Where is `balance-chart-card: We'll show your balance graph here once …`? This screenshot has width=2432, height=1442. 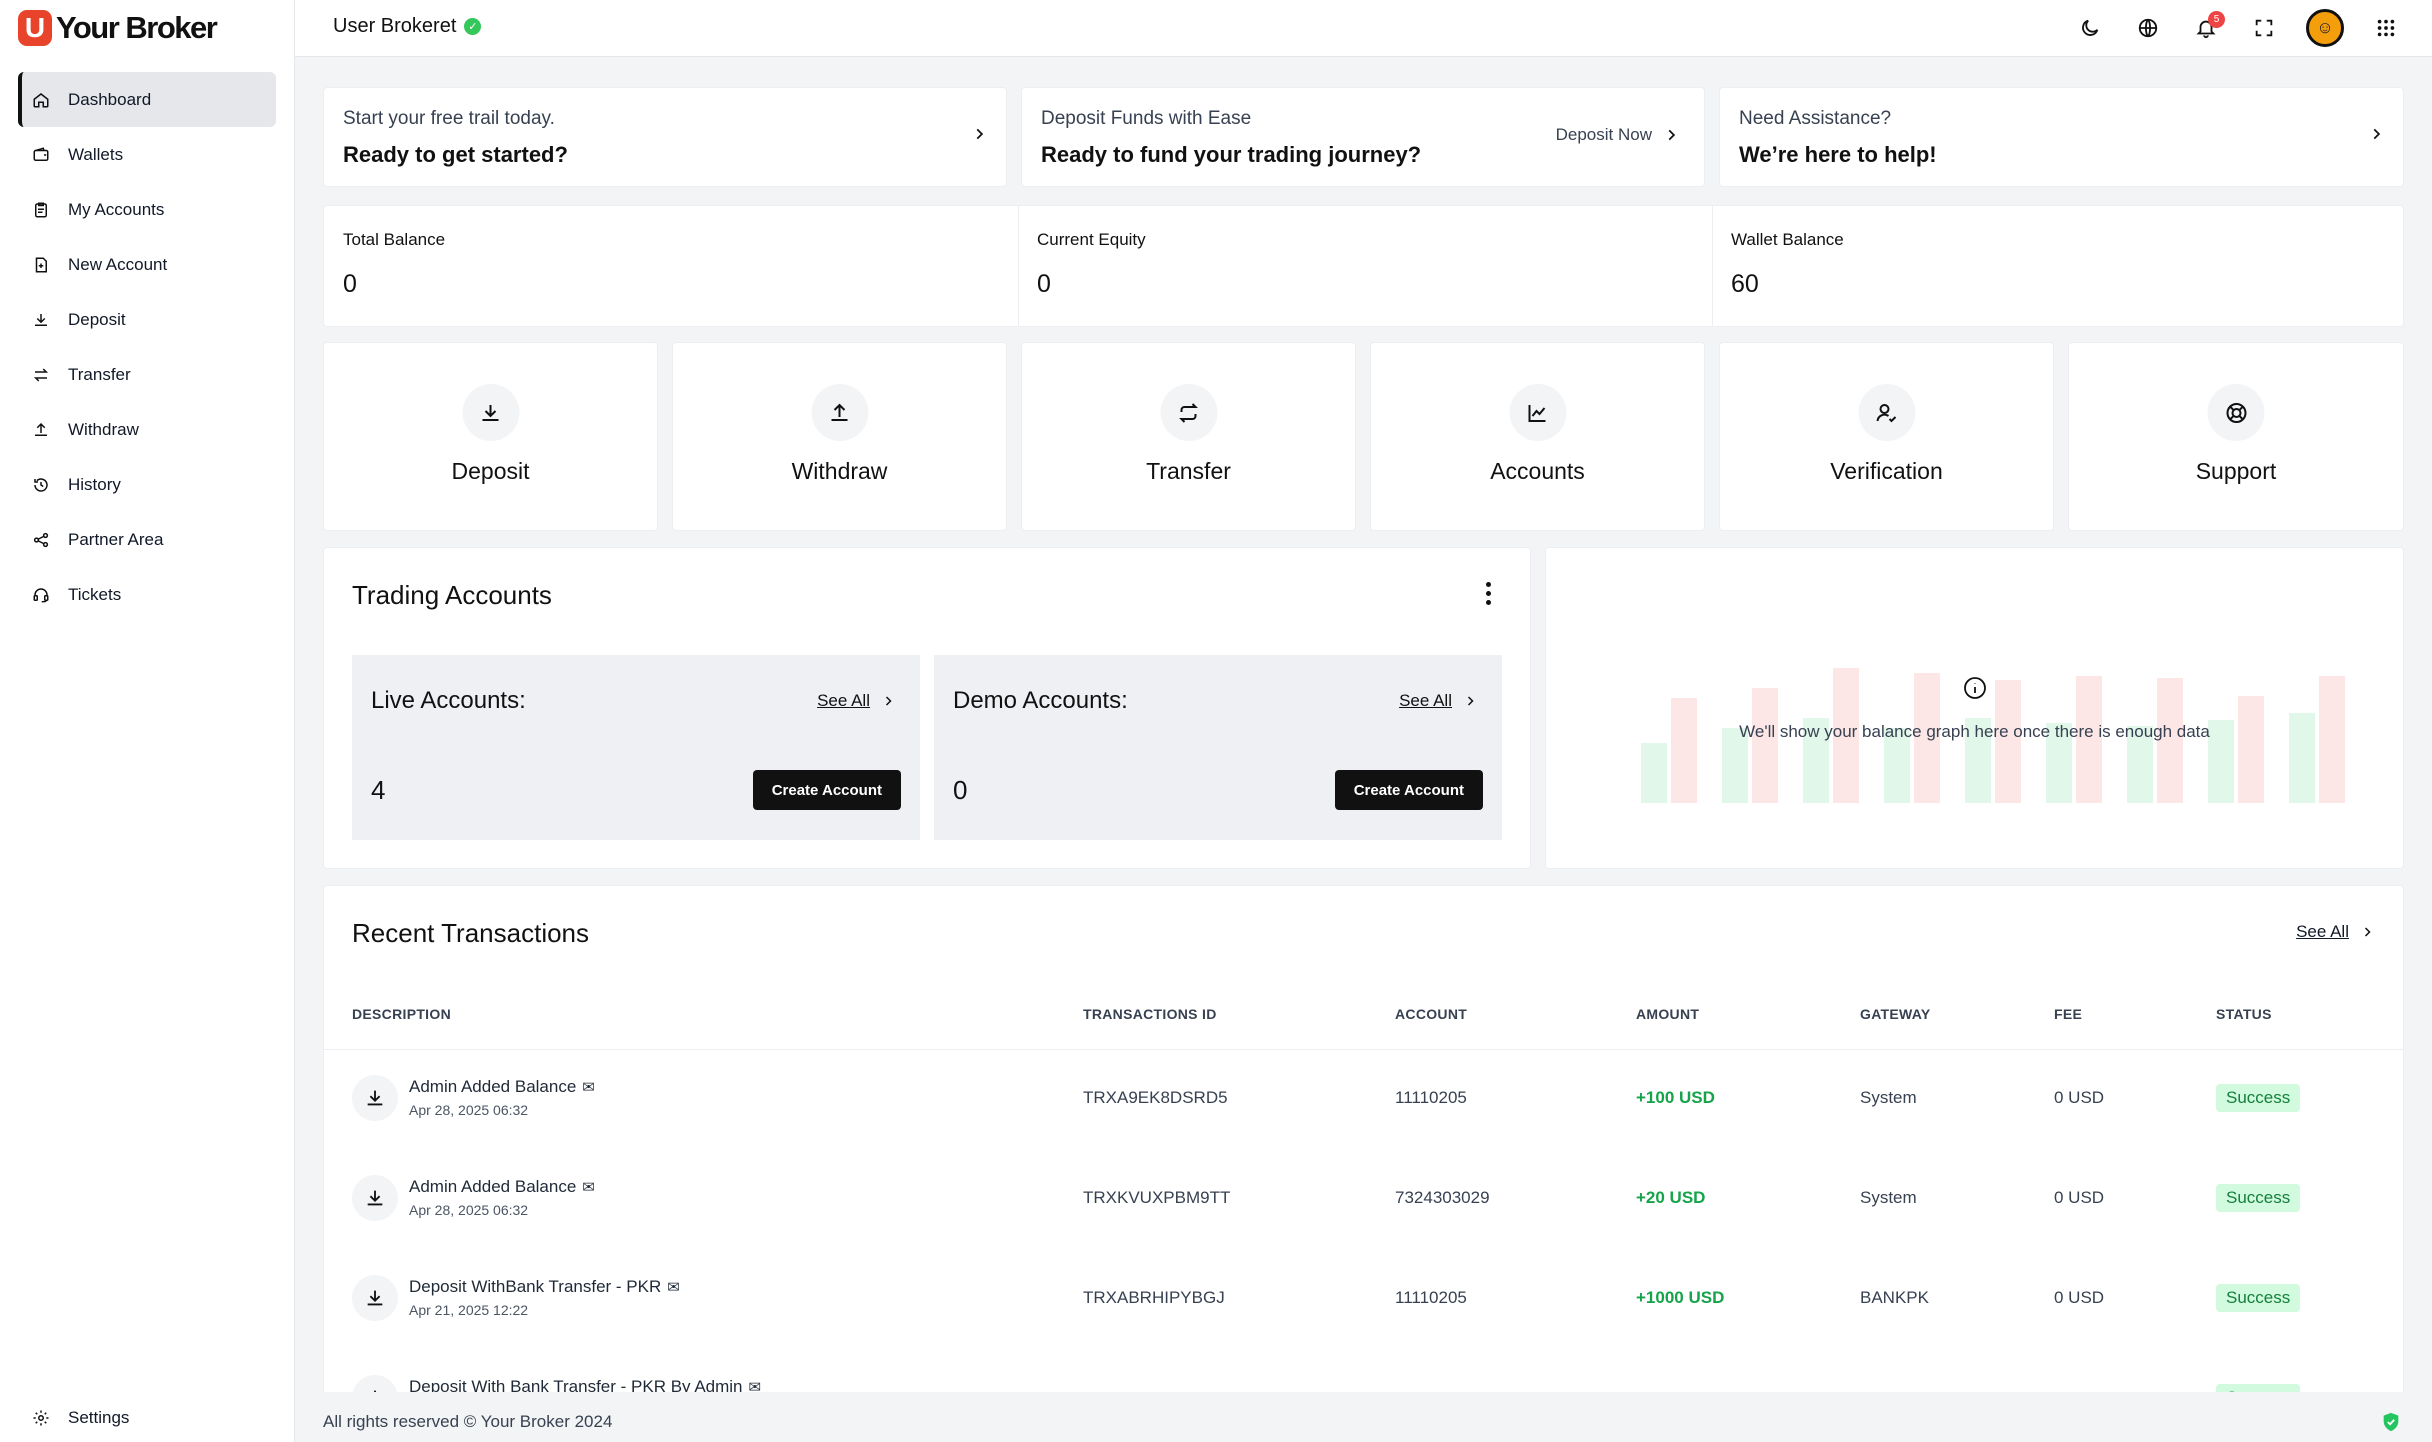
balance-chart-card: We'll show your balance graph here once … is located at coordinates (1974, 708).